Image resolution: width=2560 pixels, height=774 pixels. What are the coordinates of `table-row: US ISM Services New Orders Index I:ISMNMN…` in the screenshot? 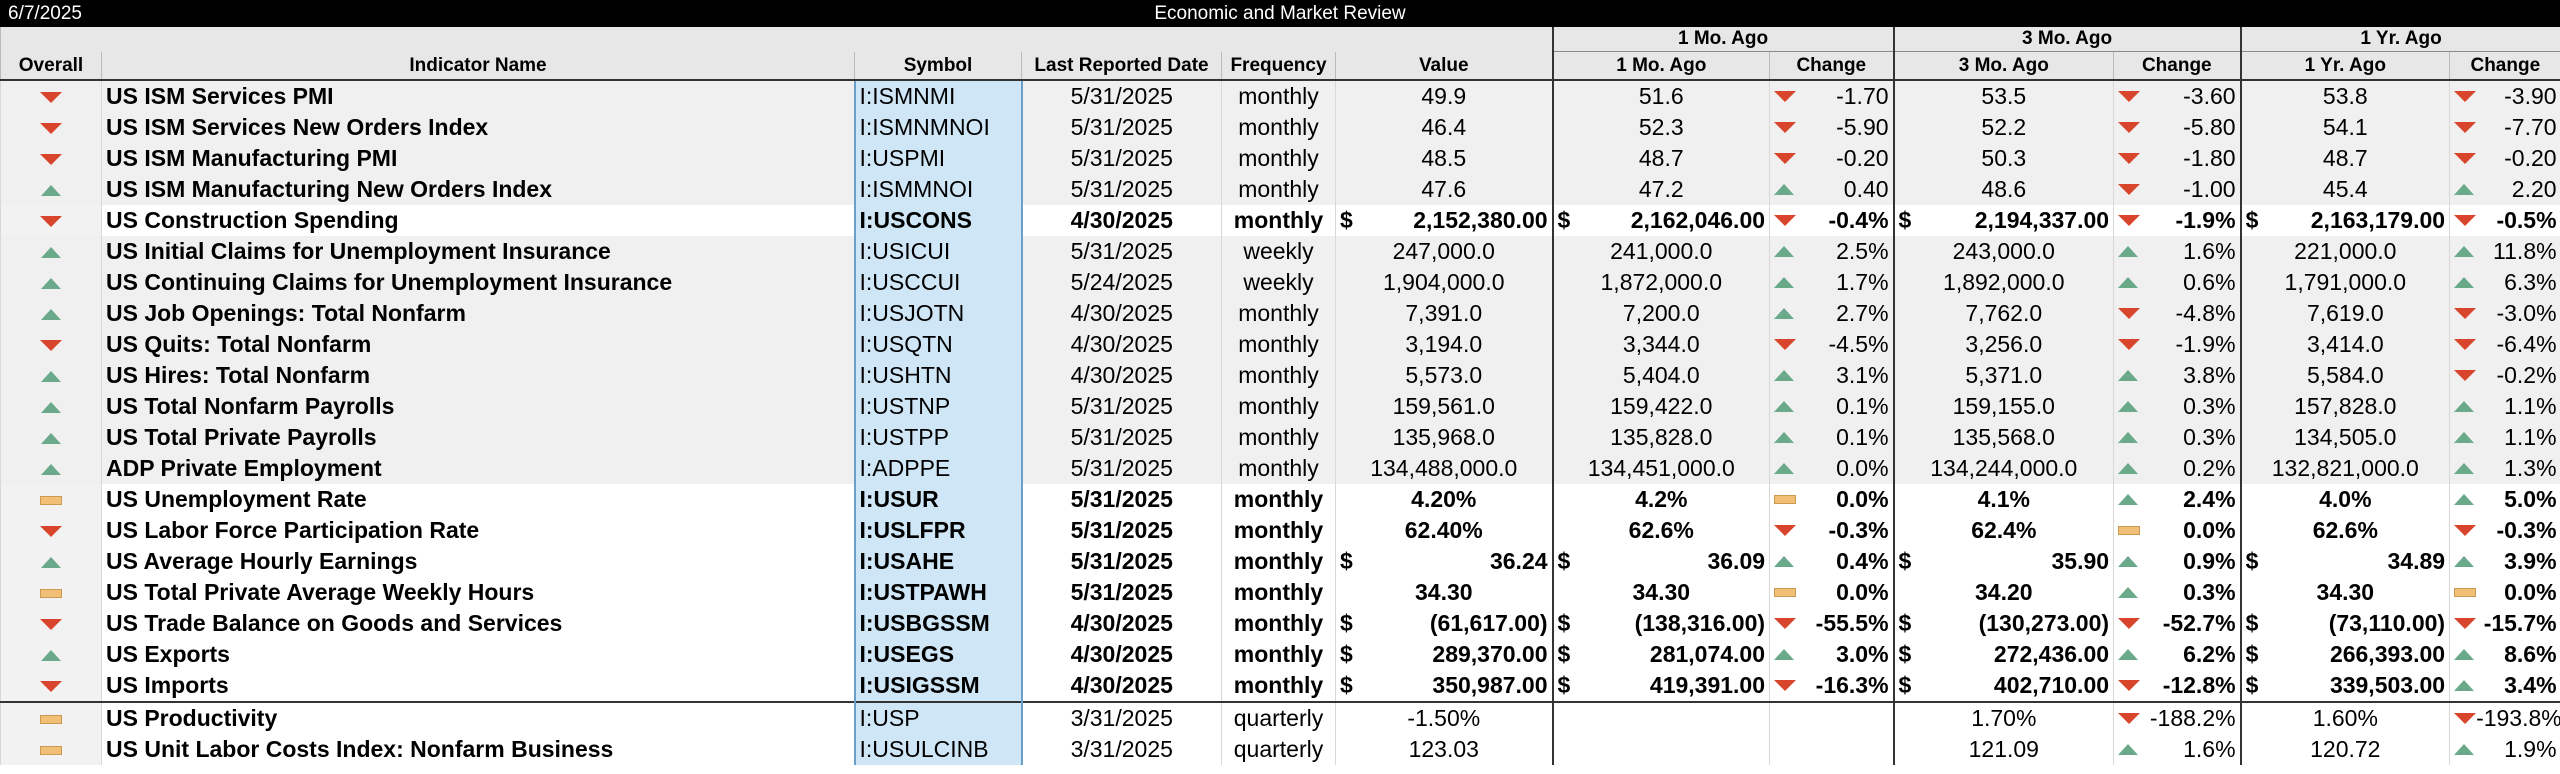 It's located at (1280, 127).